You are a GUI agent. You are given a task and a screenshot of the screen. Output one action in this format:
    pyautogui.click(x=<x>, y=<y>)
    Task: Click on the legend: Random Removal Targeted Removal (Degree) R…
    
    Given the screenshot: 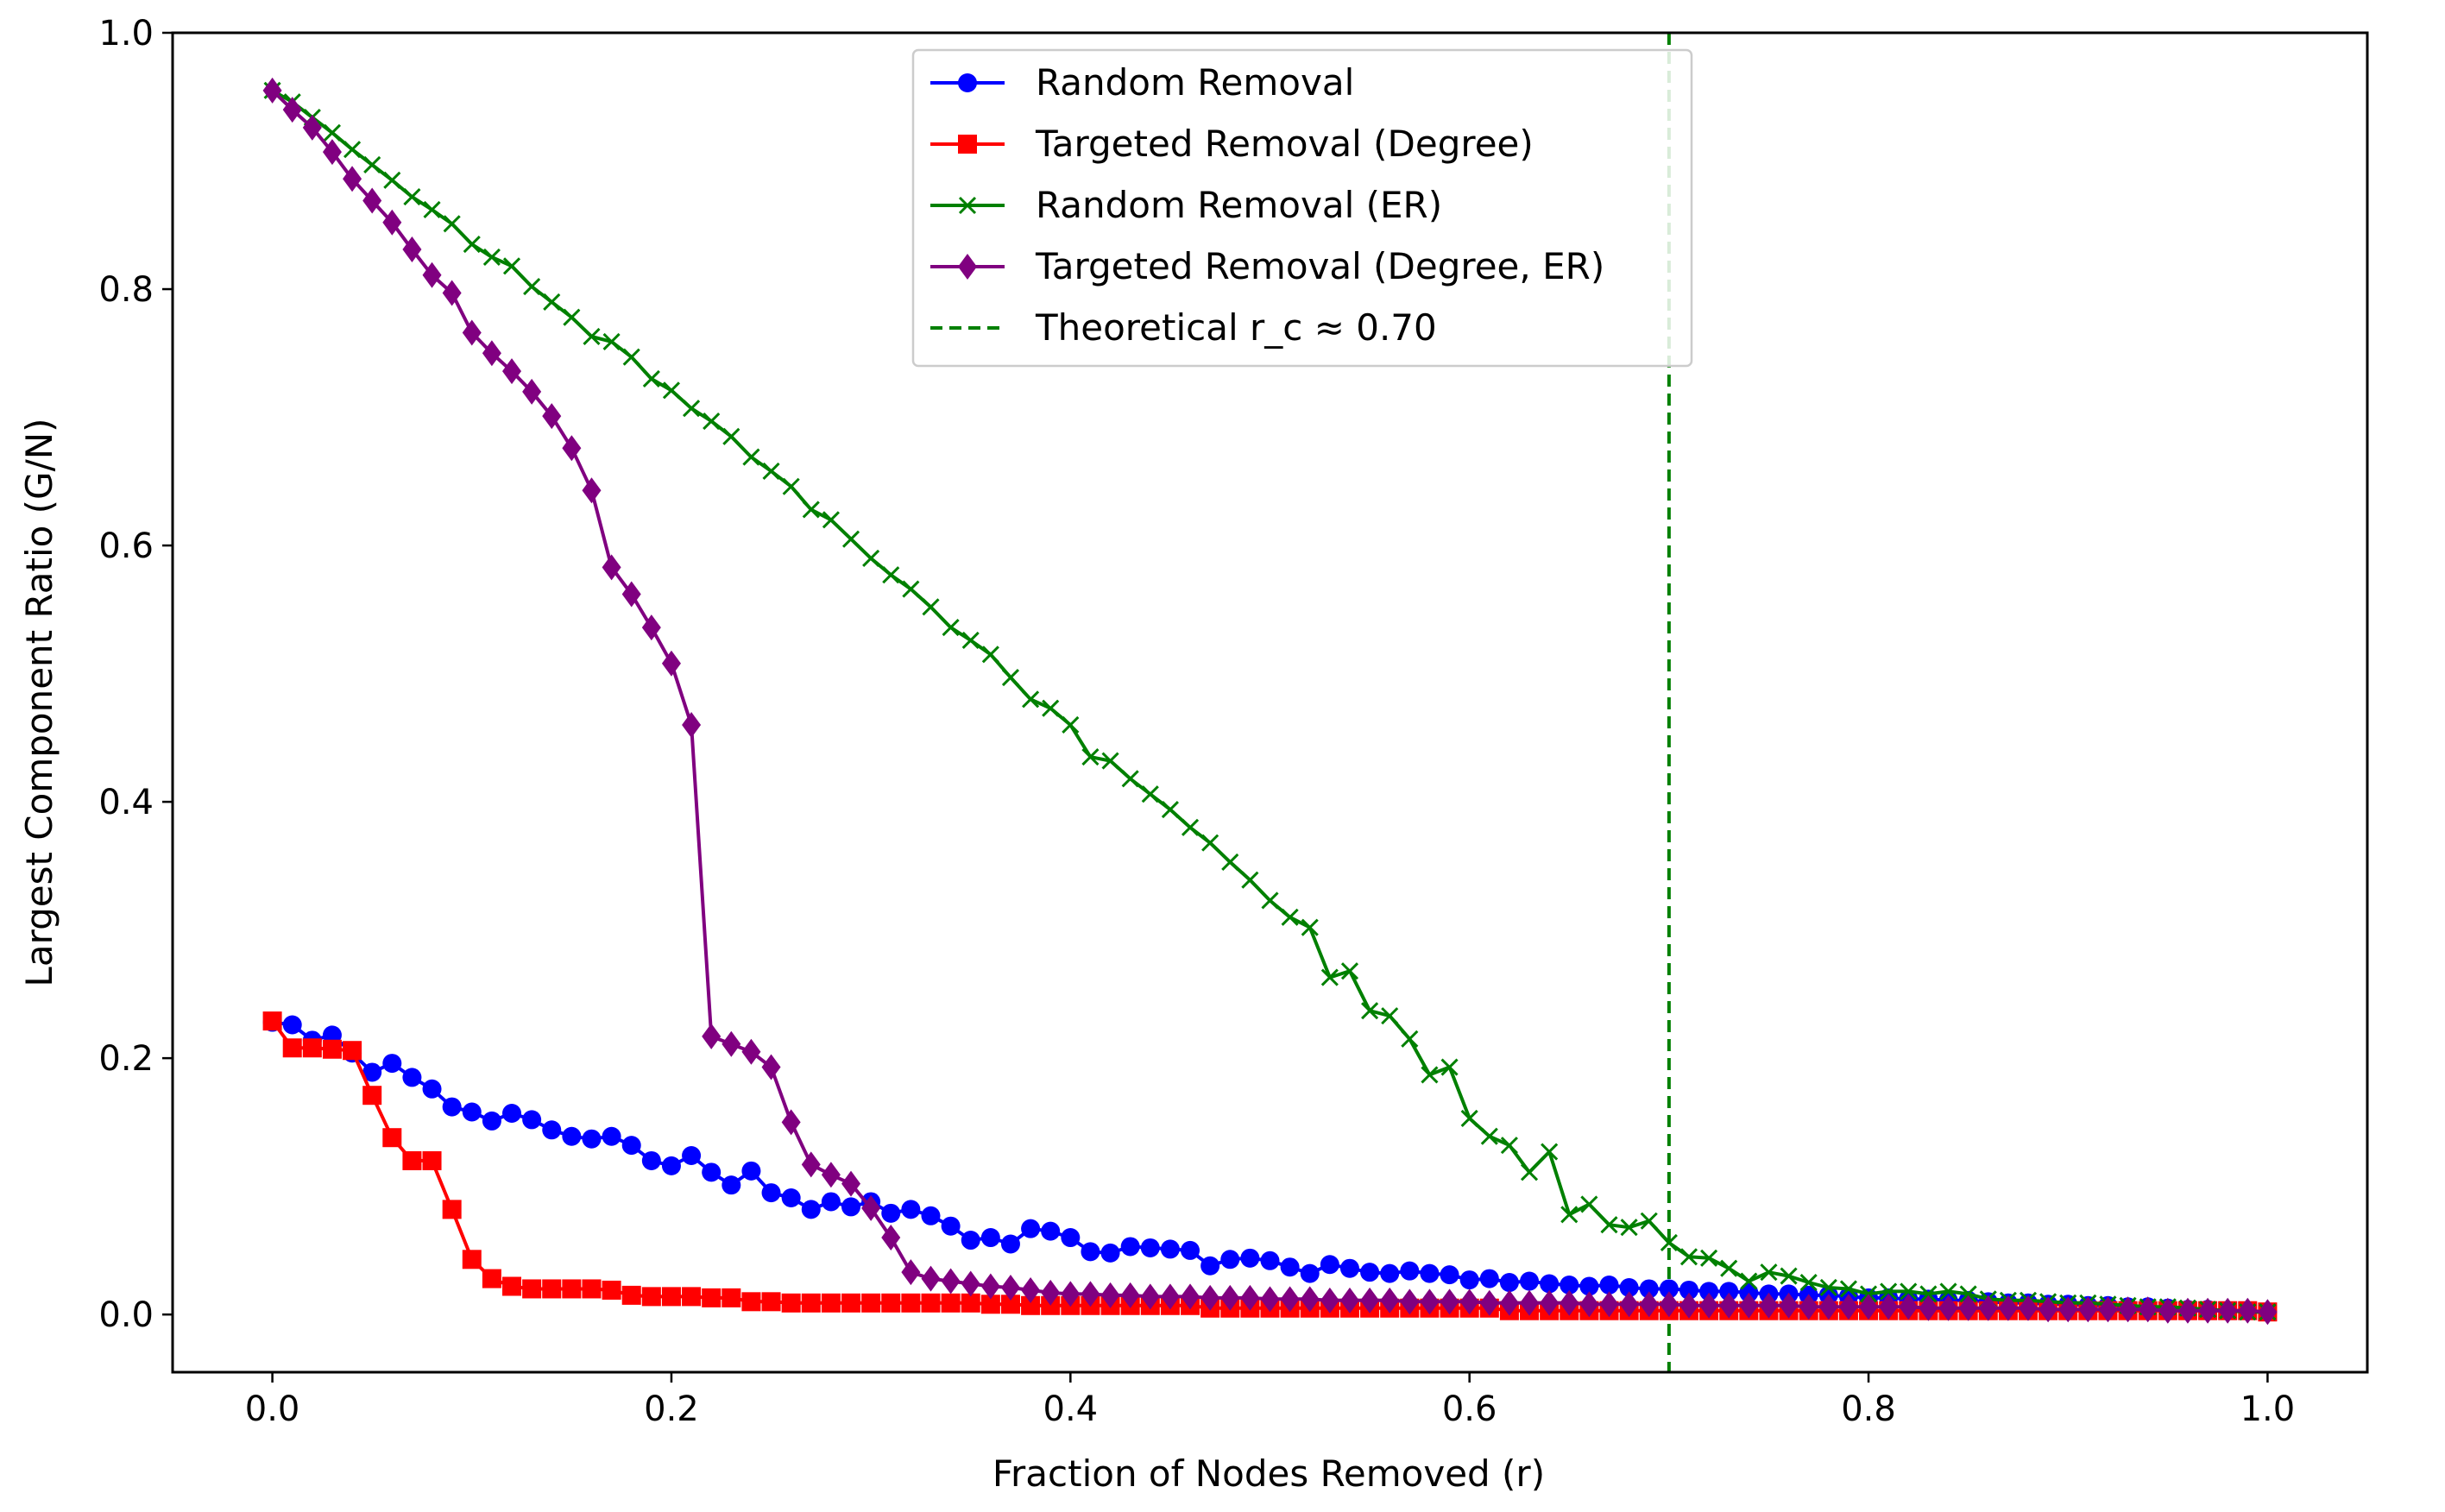 What is the action you would take?
    pyautogui.click(x=1302, y=208)
    